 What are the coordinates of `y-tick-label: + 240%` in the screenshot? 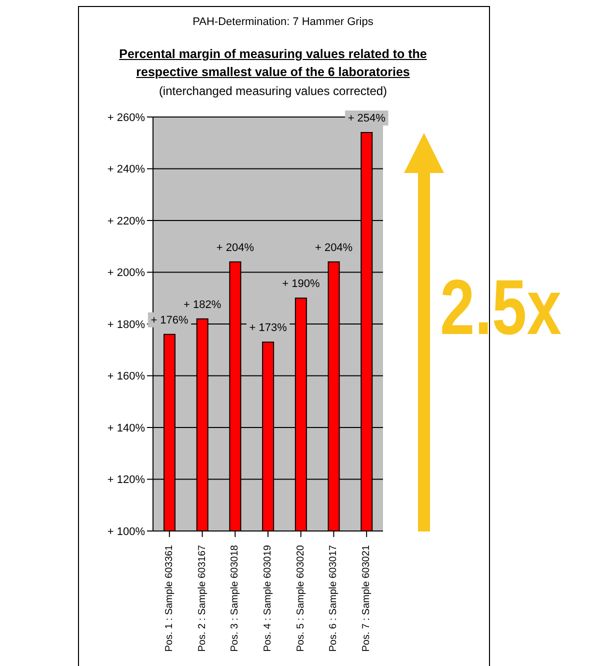 It's located at (126, 170).